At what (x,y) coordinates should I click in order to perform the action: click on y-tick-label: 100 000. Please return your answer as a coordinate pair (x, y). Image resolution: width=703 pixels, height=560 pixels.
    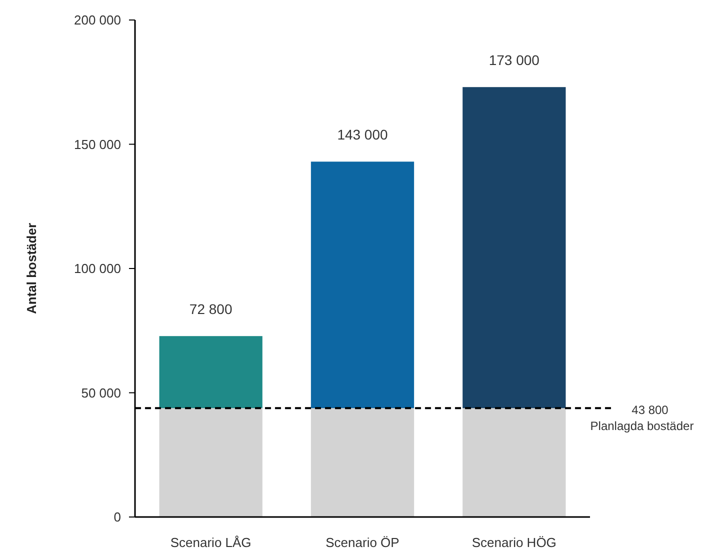
    Looking at the image, I should click on (97, 268).